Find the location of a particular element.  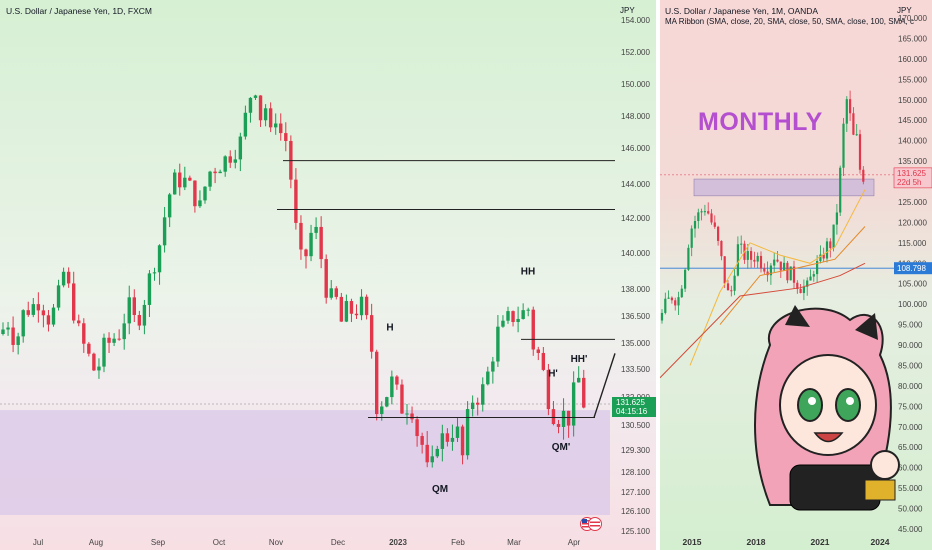

x-tick-label: Feb is located at coordinates (458, 542).